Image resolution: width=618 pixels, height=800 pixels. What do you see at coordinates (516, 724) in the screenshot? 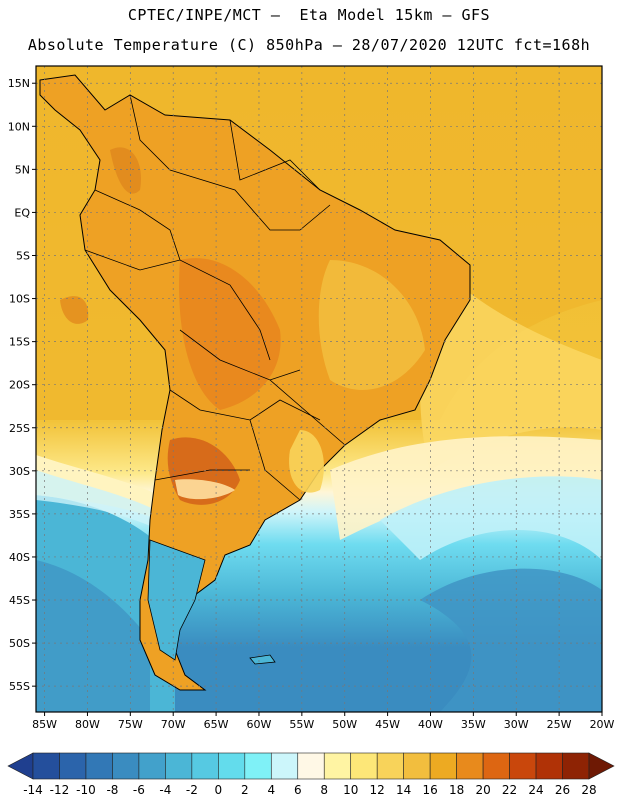
I see `lon-tick-label: 30W` at bounding box center [516, 724].